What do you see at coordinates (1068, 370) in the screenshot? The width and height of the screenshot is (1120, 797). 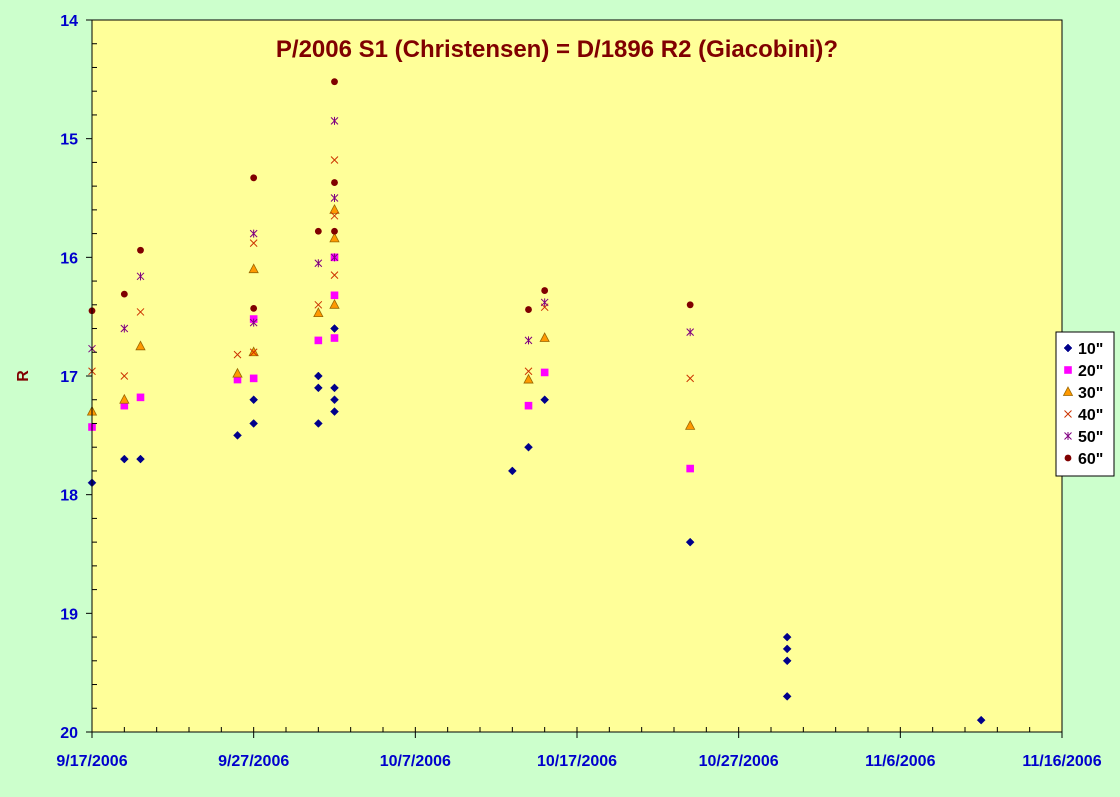 I see `legend-square-icon` at bounding box center [1068, 370].